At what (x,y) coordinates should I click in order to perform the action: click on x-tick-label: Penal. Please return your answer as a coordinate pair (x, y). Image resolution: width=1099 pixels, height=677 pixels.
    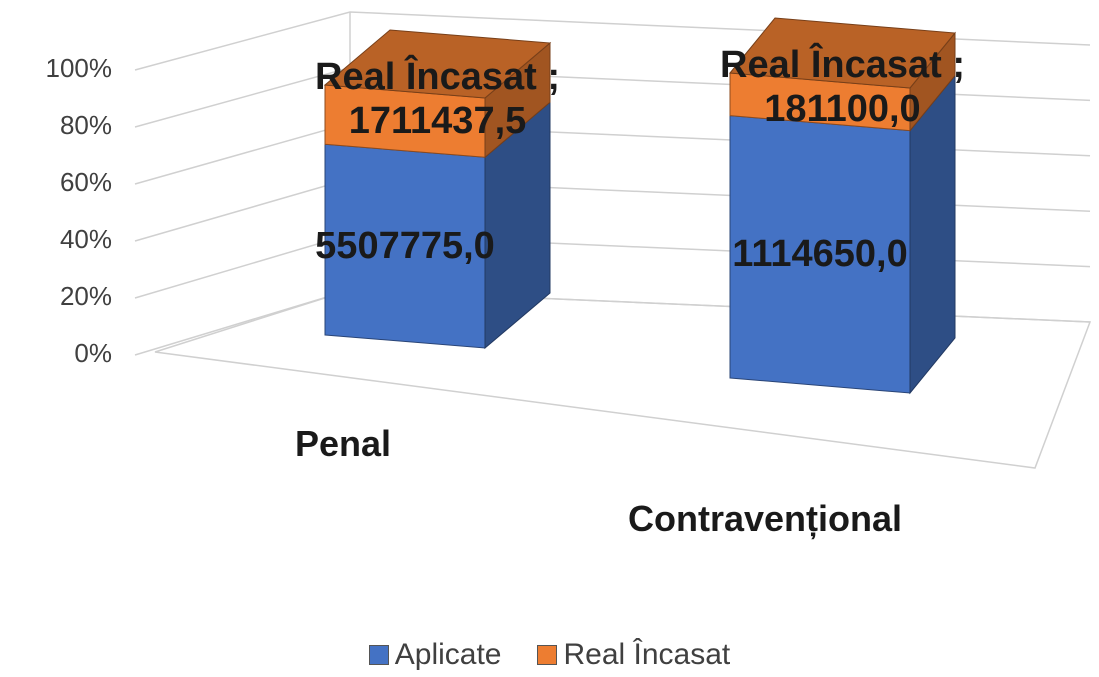
    Looking at the image, I should click on (343, 443).